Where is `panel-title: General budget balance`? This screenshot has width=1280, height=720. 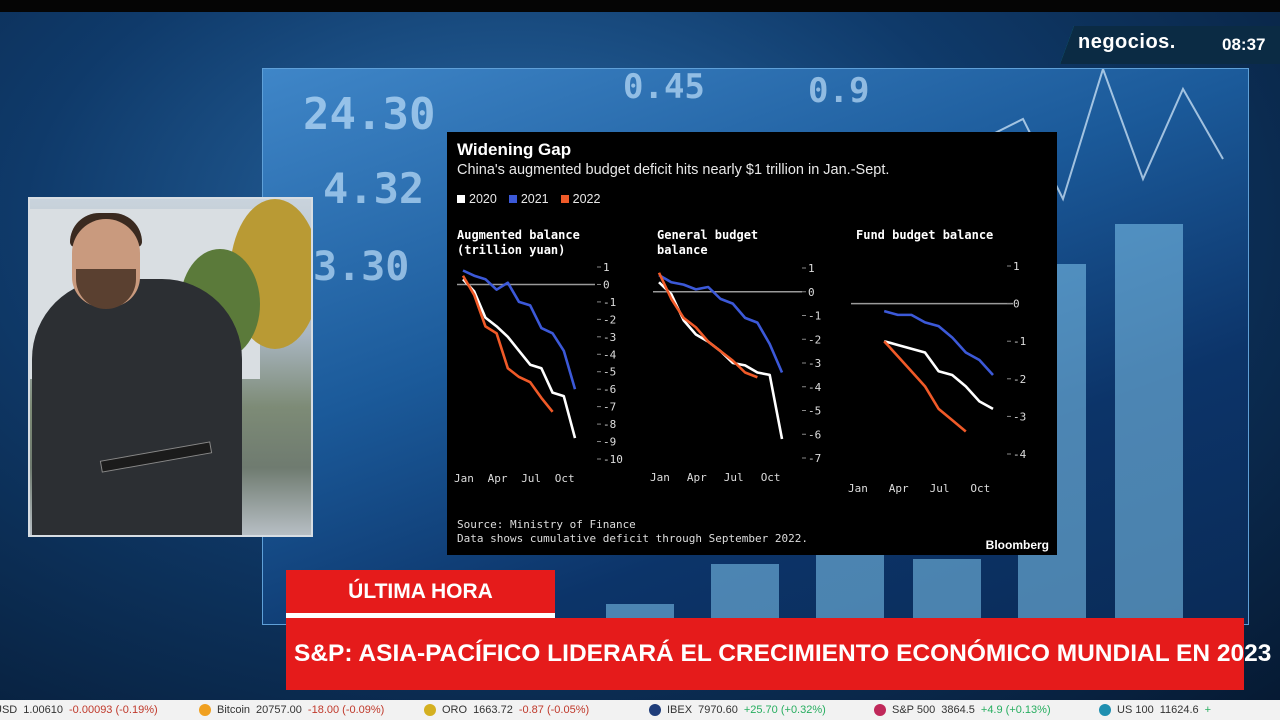
panel-title: General budget balance is located at coordinates (708, 242).